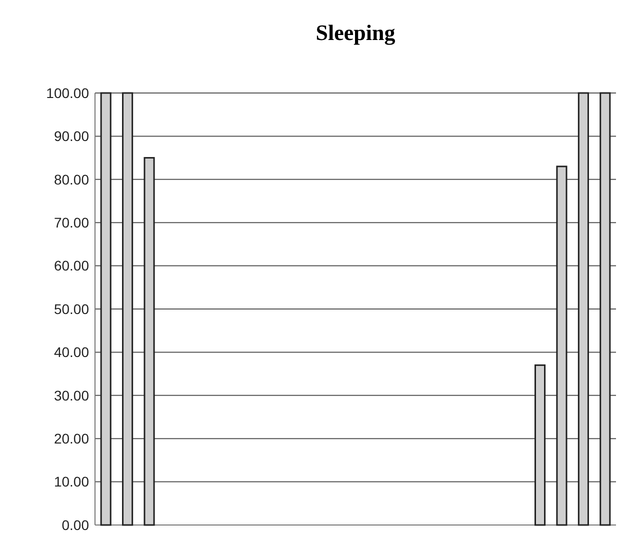 The height and width of the screenshot is (546, 622). I want to click on chart-title: Sleeping, so click(356, 32).